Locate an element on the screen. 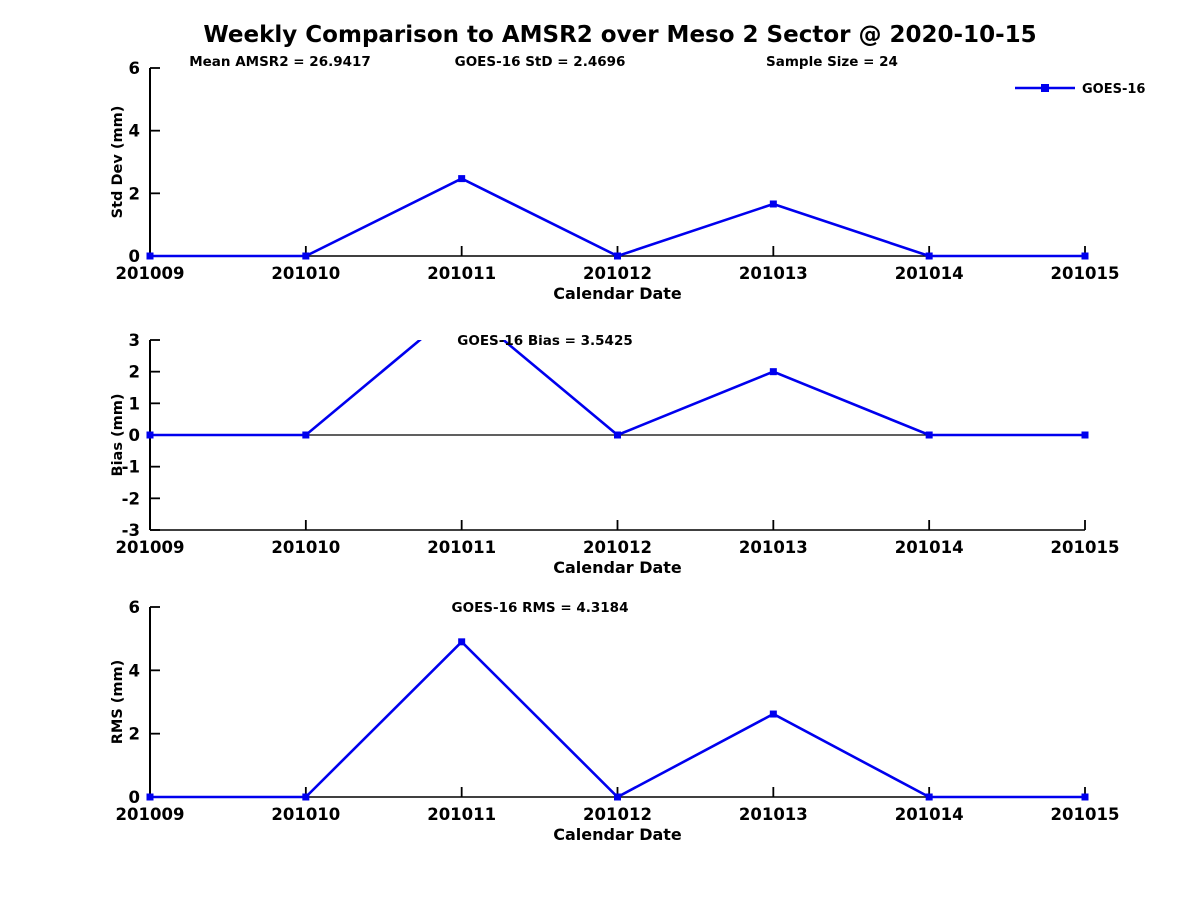 Image resolution: width=1200 pixels, height=900 pixels. legend-label: GOES-16 is located at coordinates (1113, 89).